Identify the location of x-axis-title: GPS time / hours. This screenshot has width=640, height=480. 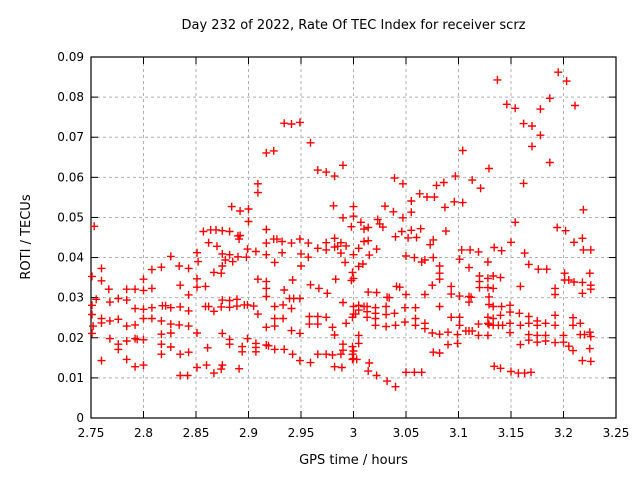
(353, 460).